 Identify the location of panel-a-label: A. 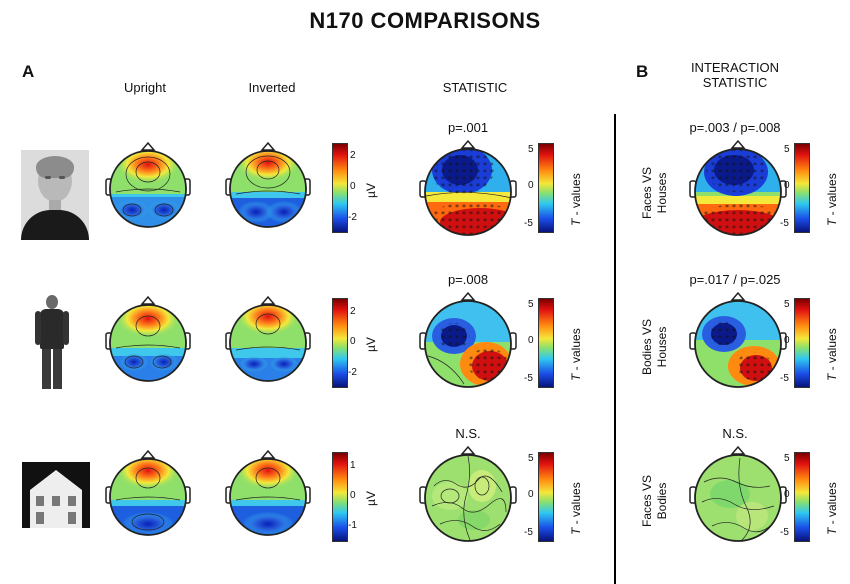
(28, 71).